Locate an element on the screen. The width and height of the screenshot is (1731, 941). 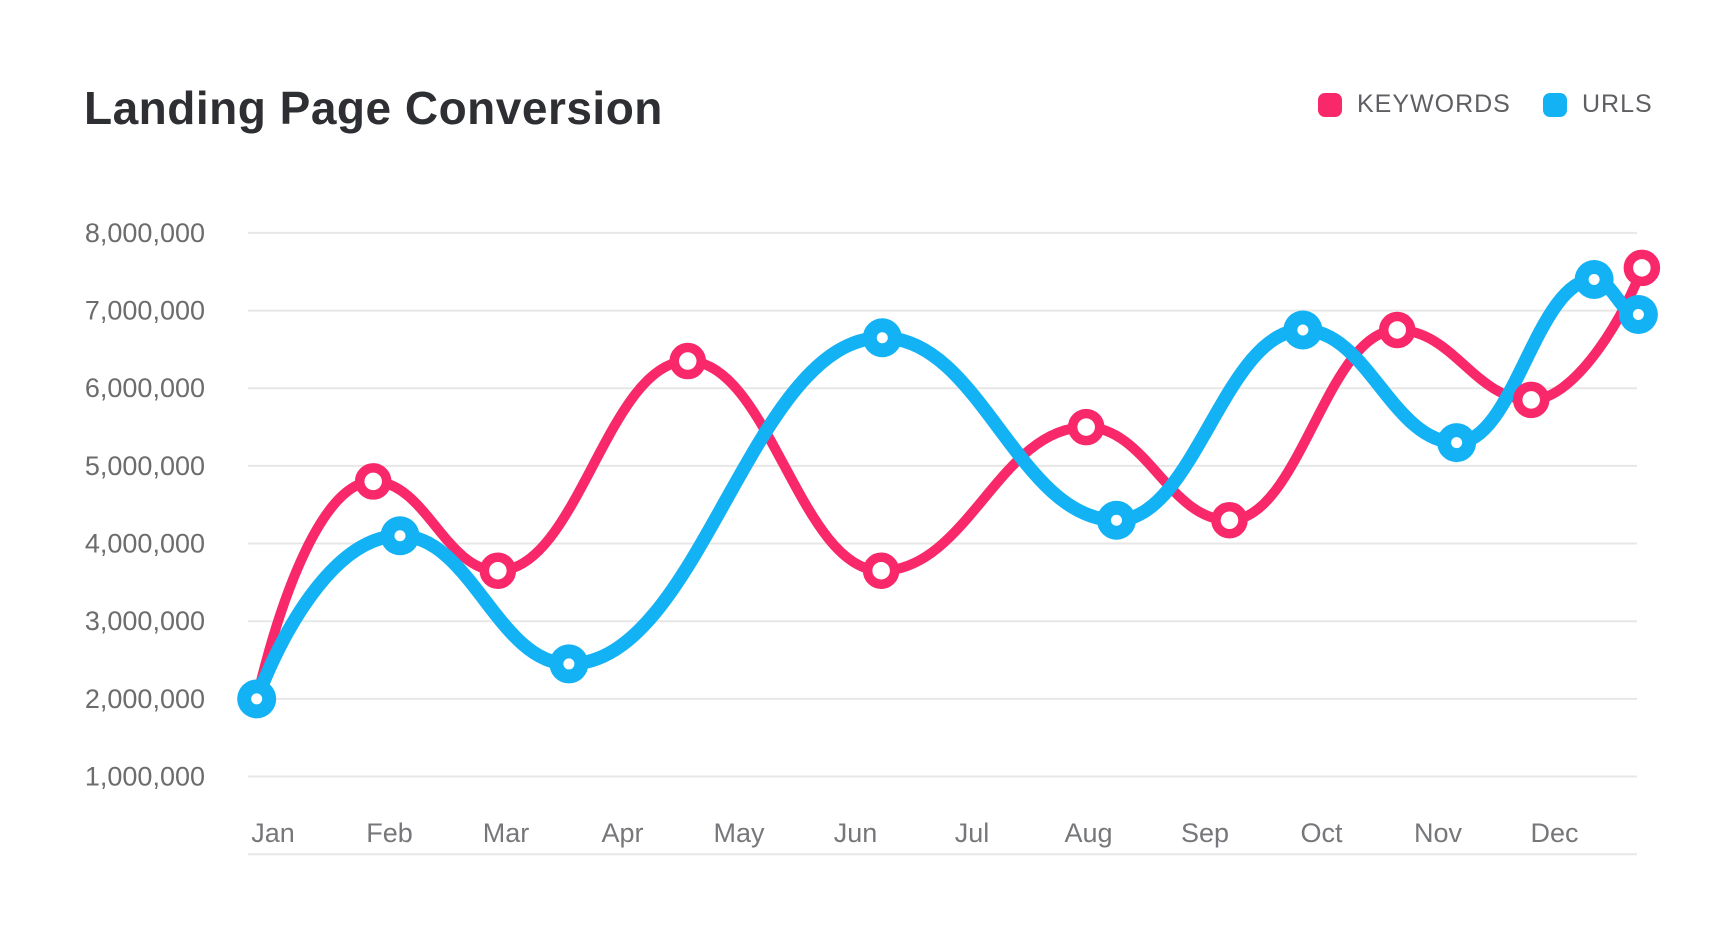
x-tick-label: Dec is located at coordinates (1554, 833).